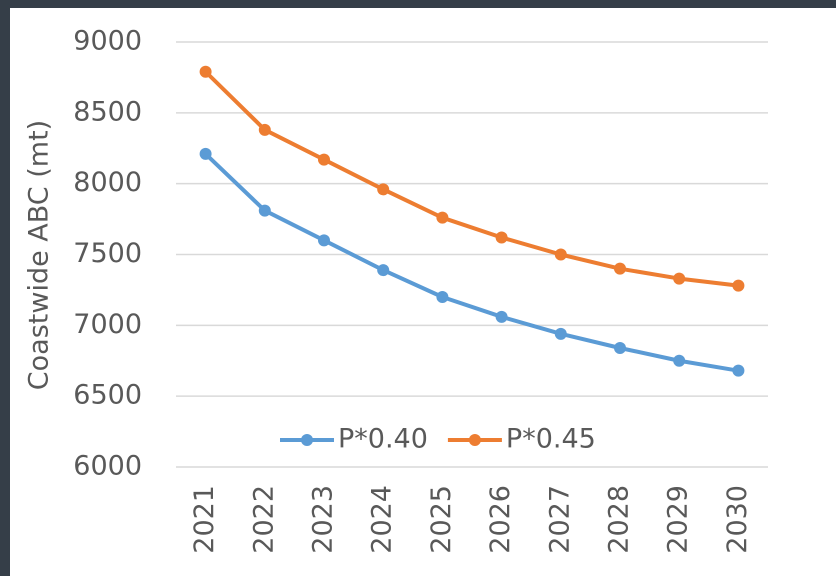  I want to click on y-tick-label: 9000, so click(107, 41).